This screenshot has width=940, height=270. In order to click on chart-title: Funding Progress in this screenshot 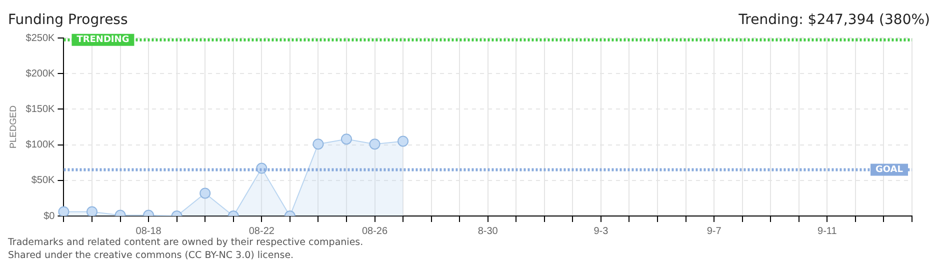, I will do `click(68, 20)`.